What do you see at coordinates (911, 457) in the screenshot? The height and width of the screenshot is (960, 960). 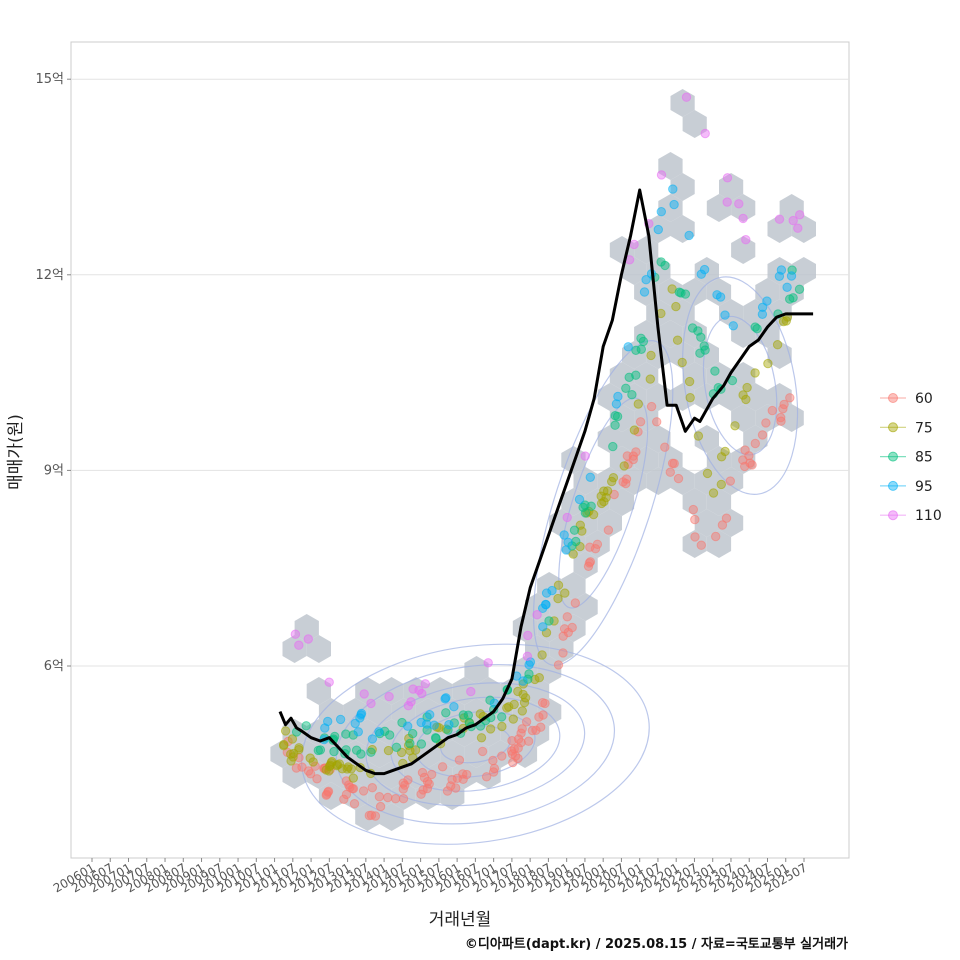 I see `legend: 60 75 85 95 110` at bounding box center [911, 457].